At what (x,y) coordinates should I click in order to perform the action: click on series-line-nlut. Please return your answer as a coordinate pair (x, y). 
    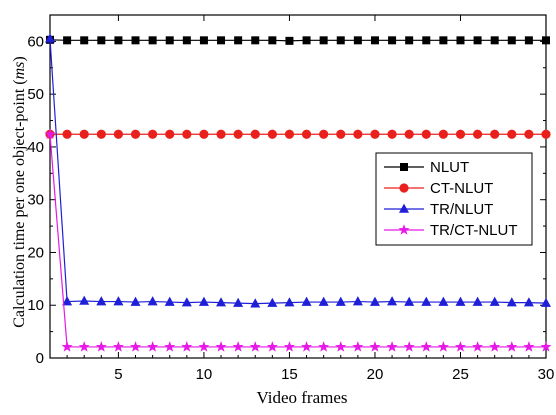
    Looking at the image, I should click on (297, 40).